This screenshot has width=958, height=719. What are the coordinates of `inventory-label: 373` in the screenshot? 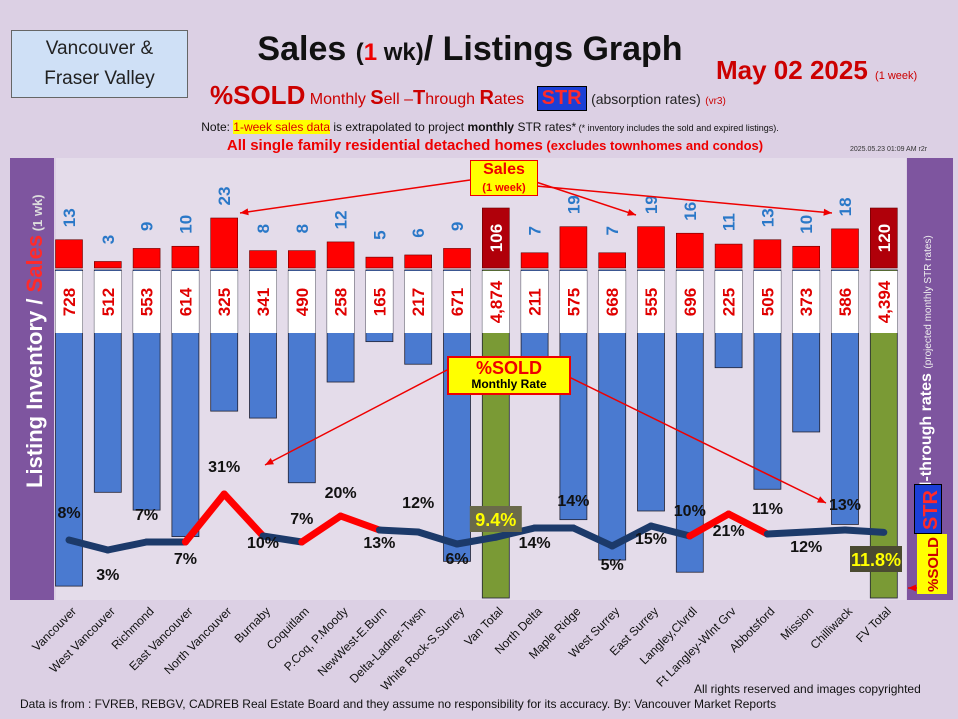 It's located at (806, 302).